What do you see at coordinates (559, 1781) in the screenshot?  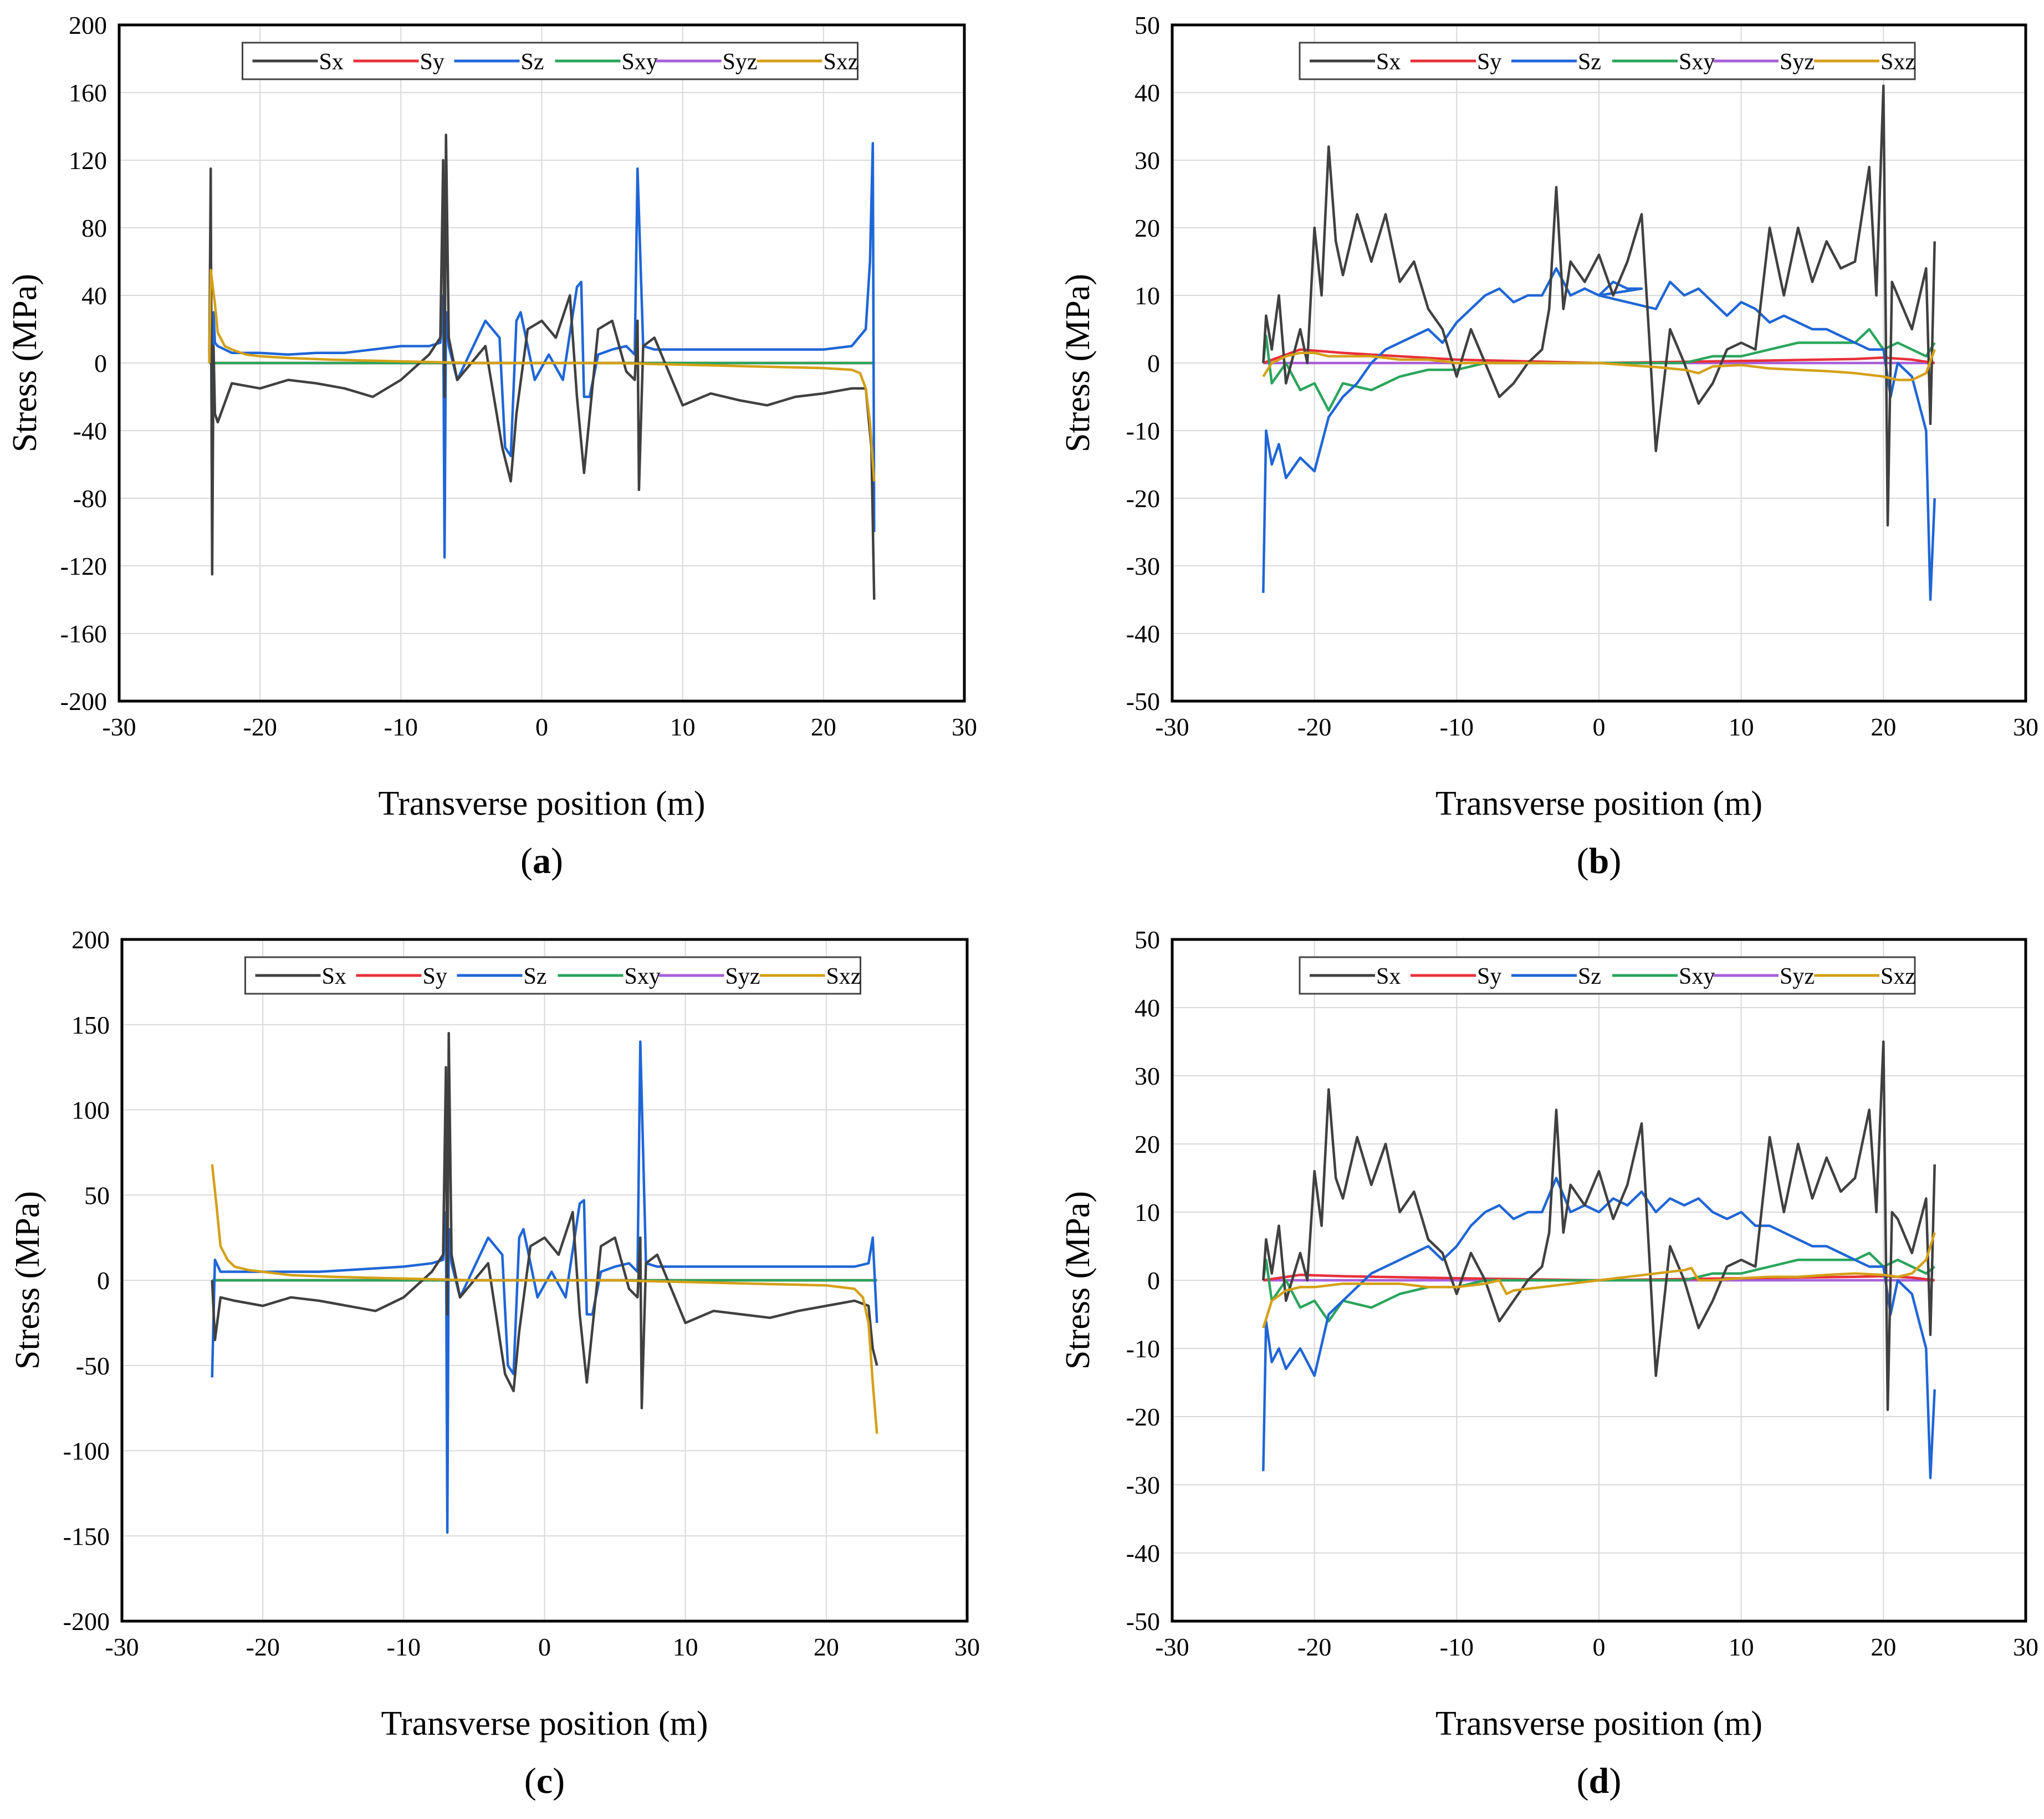 I see `caption-paren-close: )` at bounding box center [559, 1781].